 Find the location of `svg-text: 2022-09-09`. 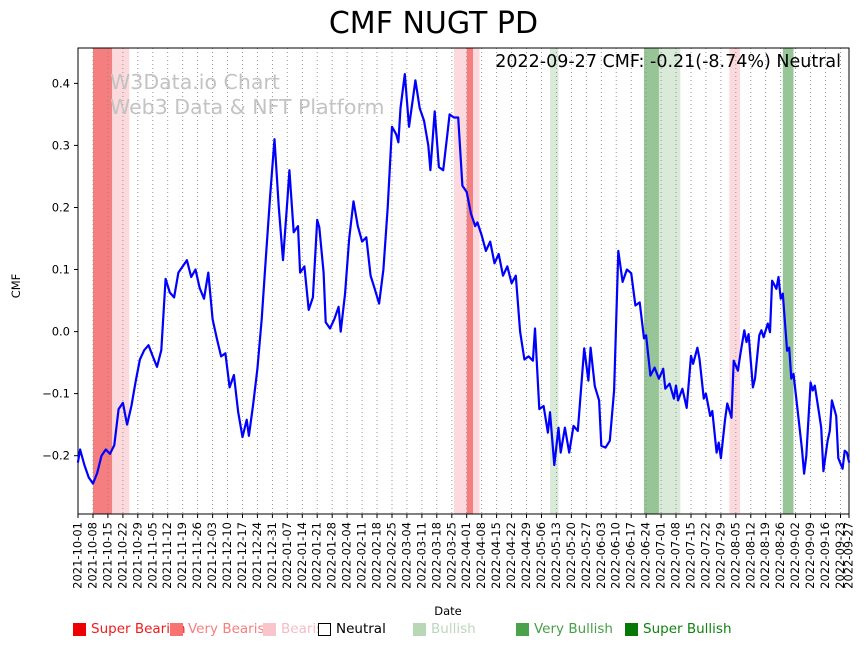

svg-text: 2022-09-09 is located at coordinates (810, 555).